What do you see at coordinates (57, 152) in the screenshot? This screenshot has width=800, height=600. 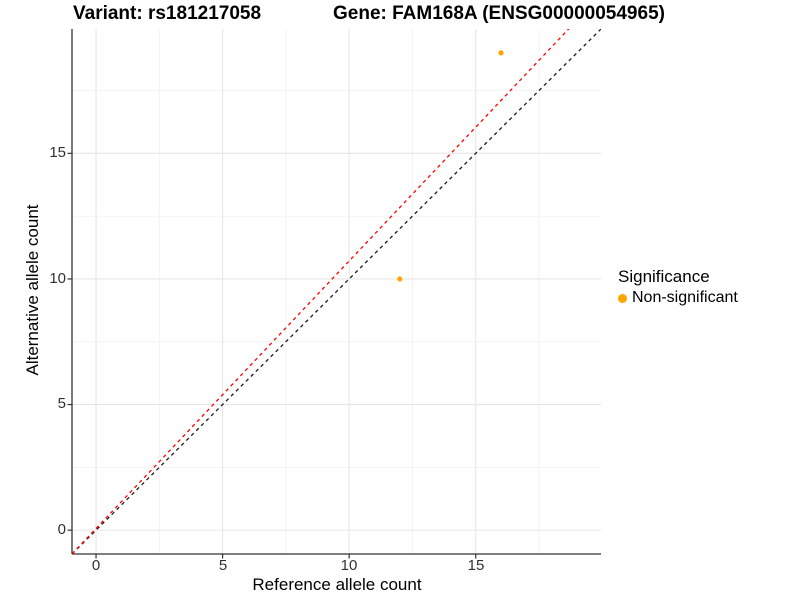 I see `y-tick-label: 15` at bounding box center [57, 152].